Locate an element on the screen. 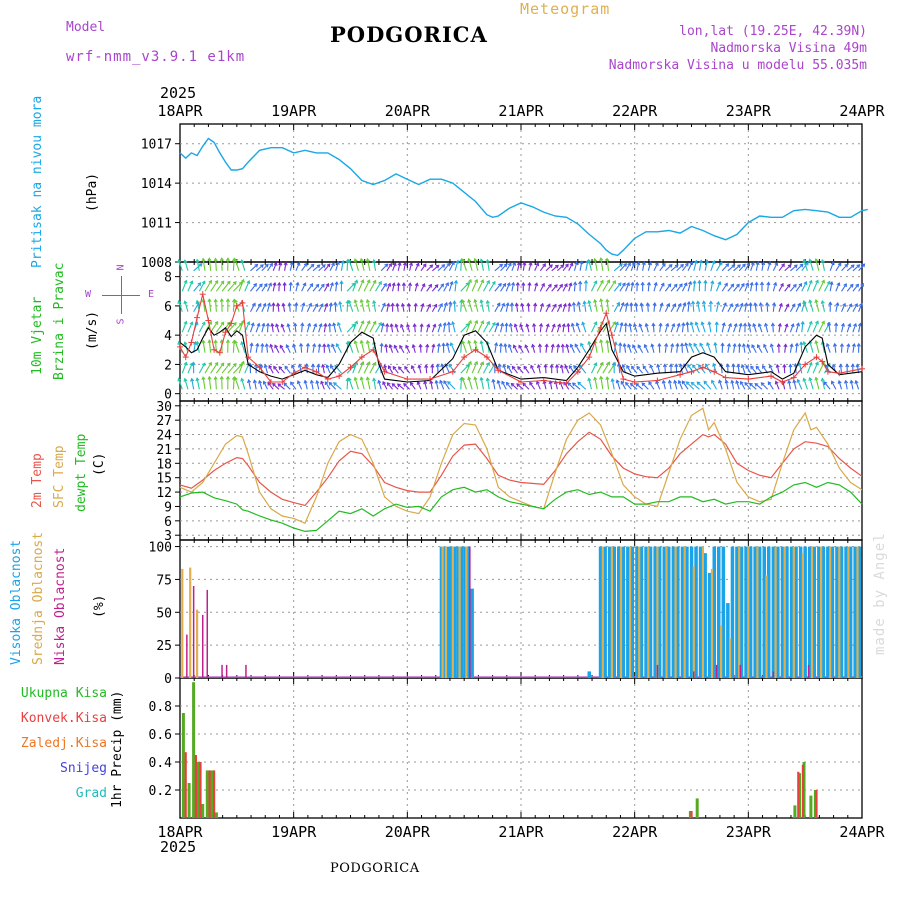 The image size is (900, 900). compass-ns-line is located at coordinates (121, 295).